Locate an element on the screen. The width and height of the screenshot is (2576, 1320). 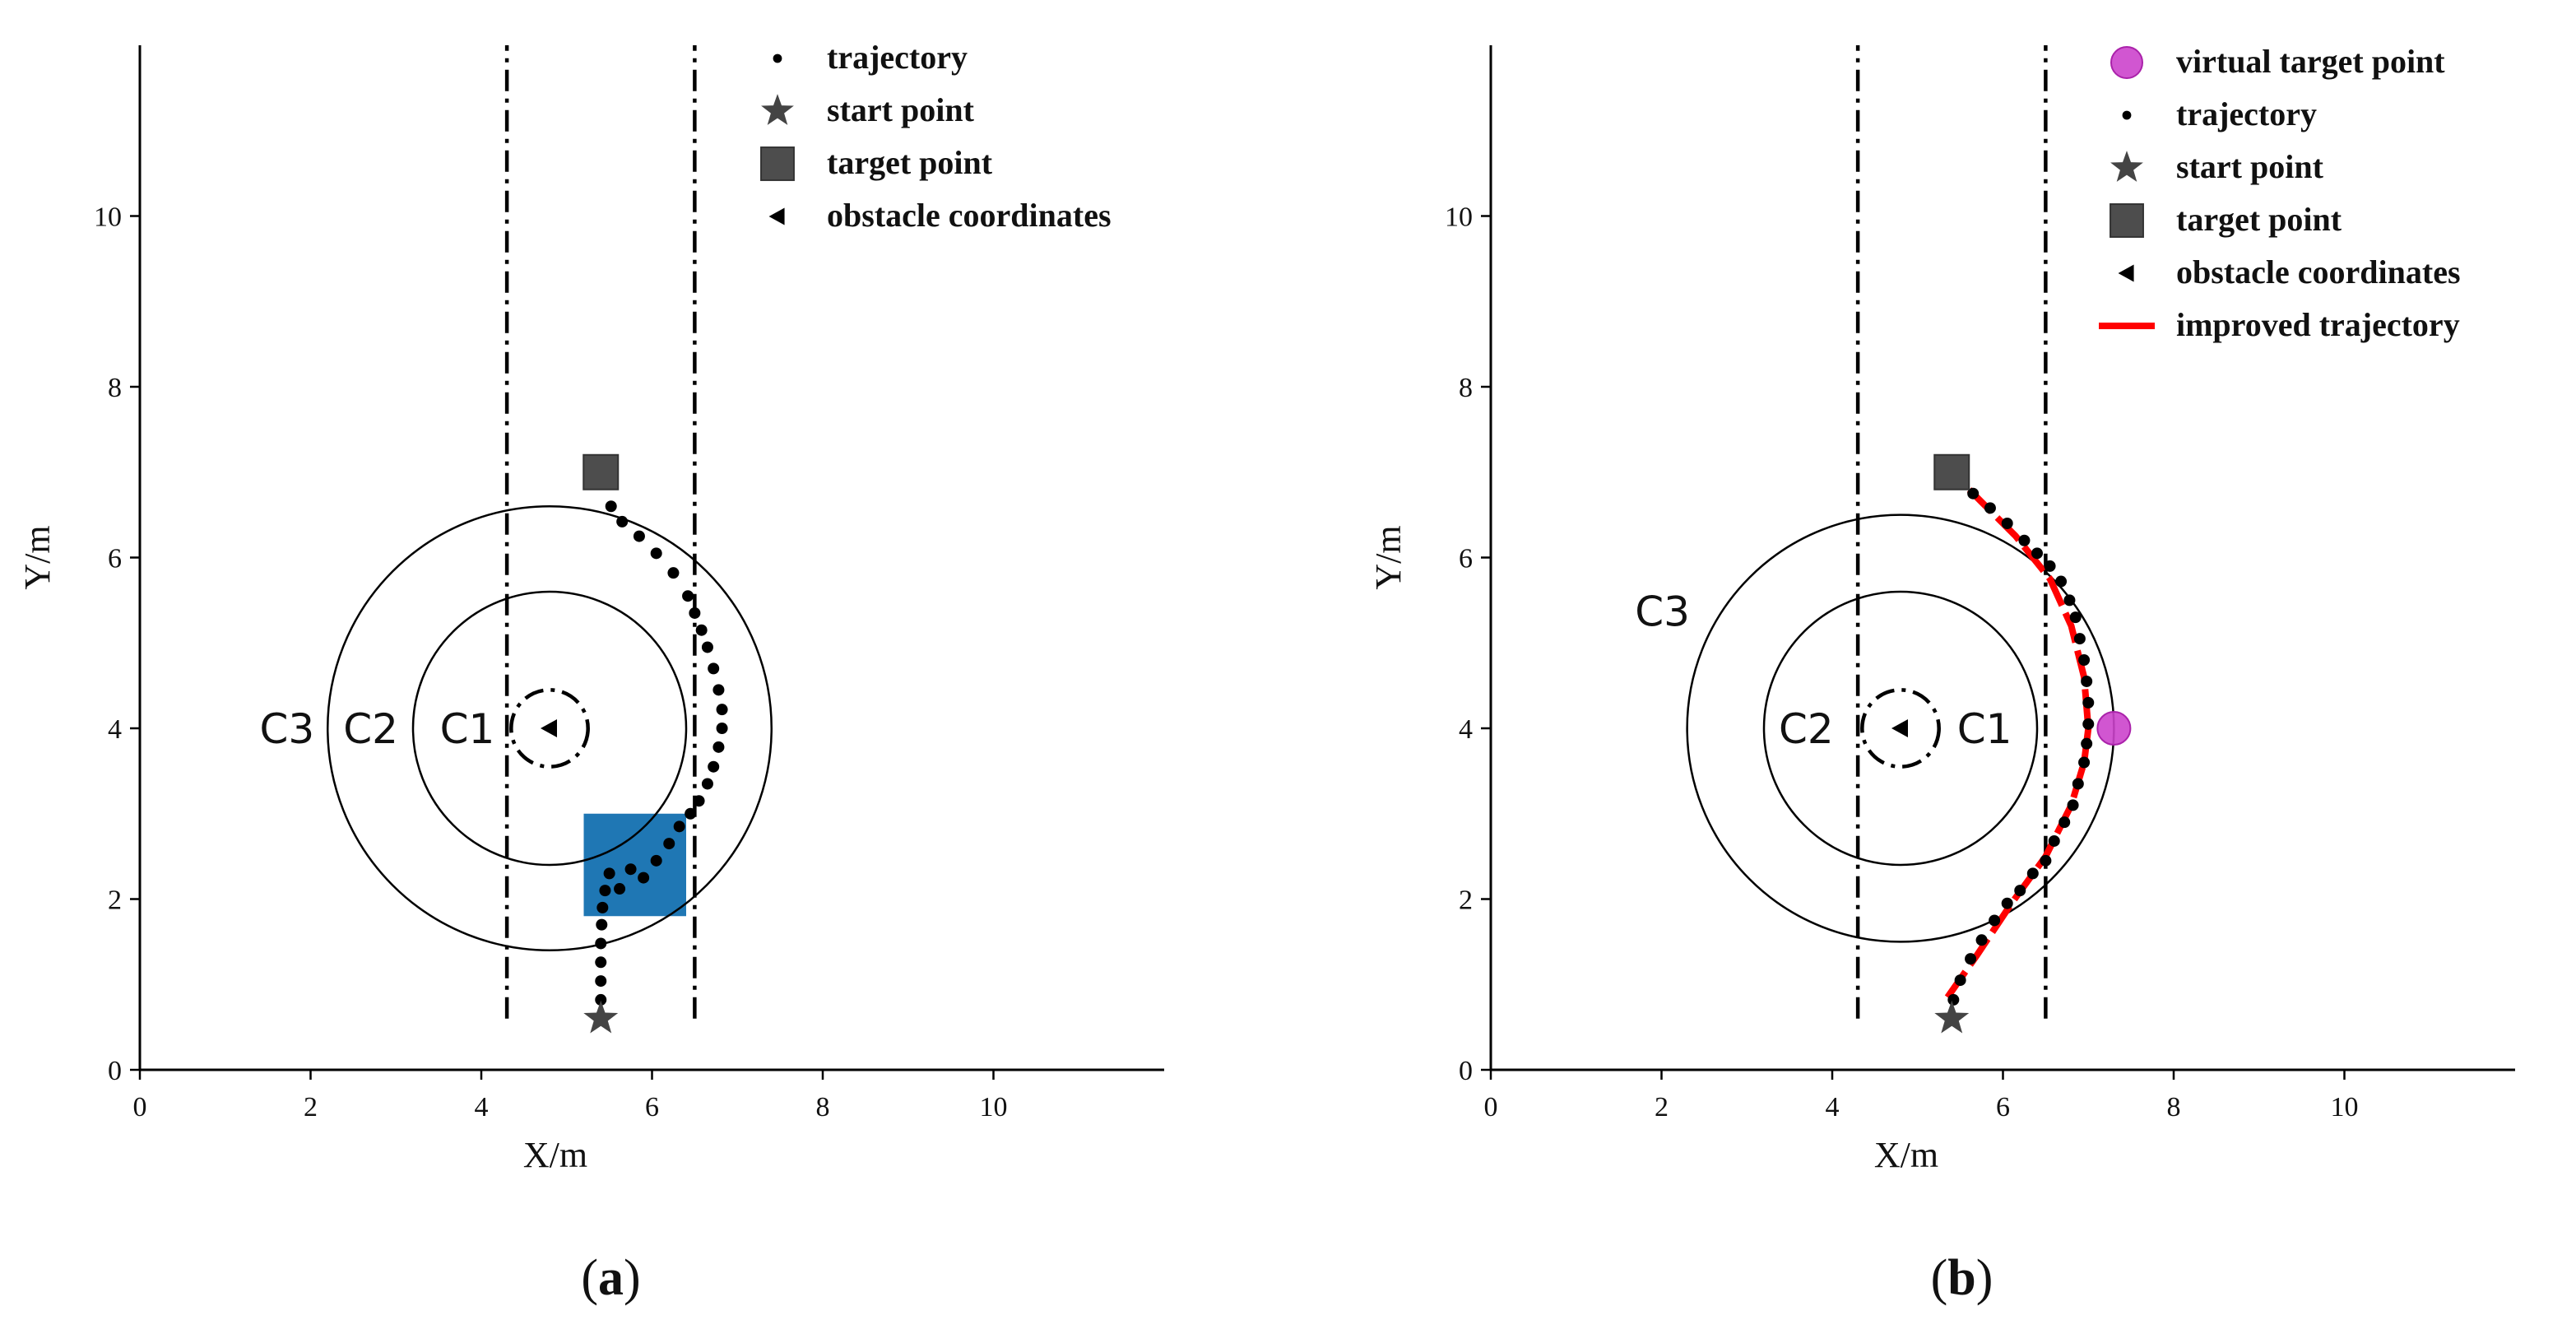
zone-circle-c1 is located at coordinates (1901, 728).